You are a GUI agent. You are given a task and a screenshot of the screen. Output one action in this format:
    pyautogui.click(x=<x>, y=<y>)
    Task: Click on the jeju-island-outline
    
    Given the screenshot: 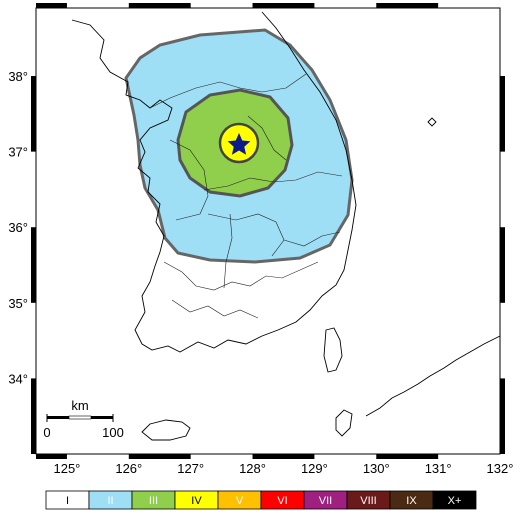 What is the action you would take?
    pyautogui.click(x=166, y=430)
    